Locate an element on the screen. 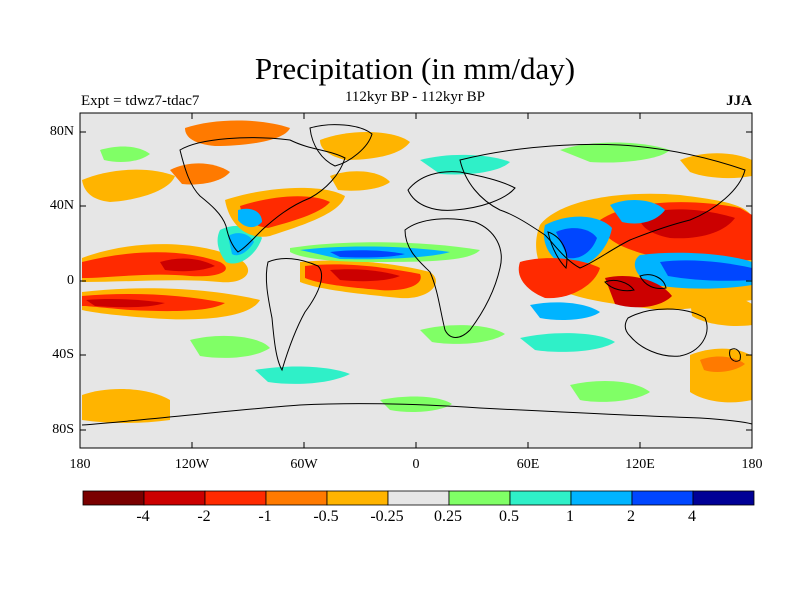 Image resolution: width=800 pixels, height=600 pixels. lon-label-120w: 120W is located at coordinates (192, 464).